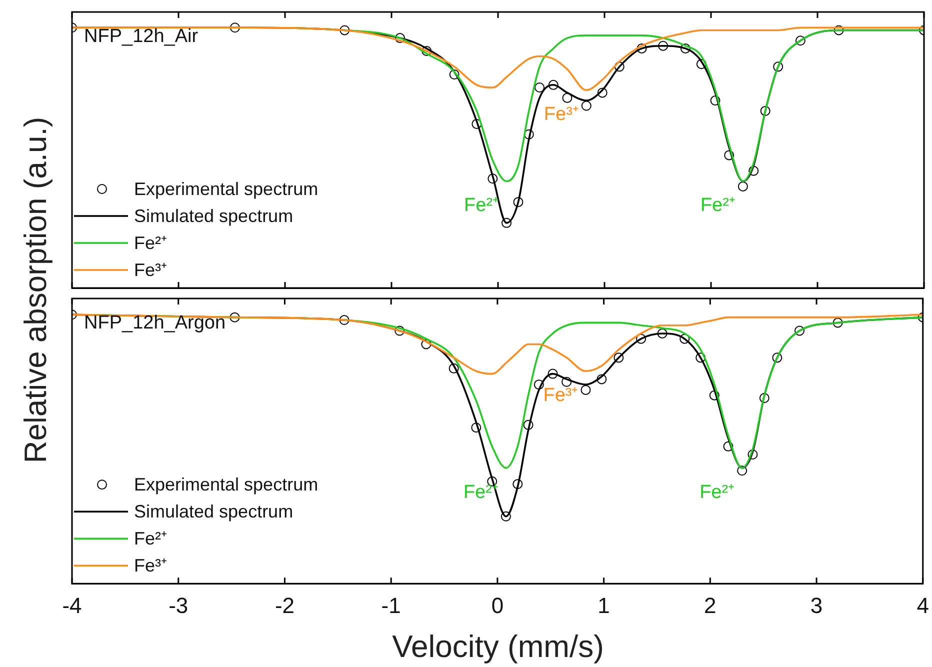  I want to click on x-tick-label: 0, so click(497, 605).